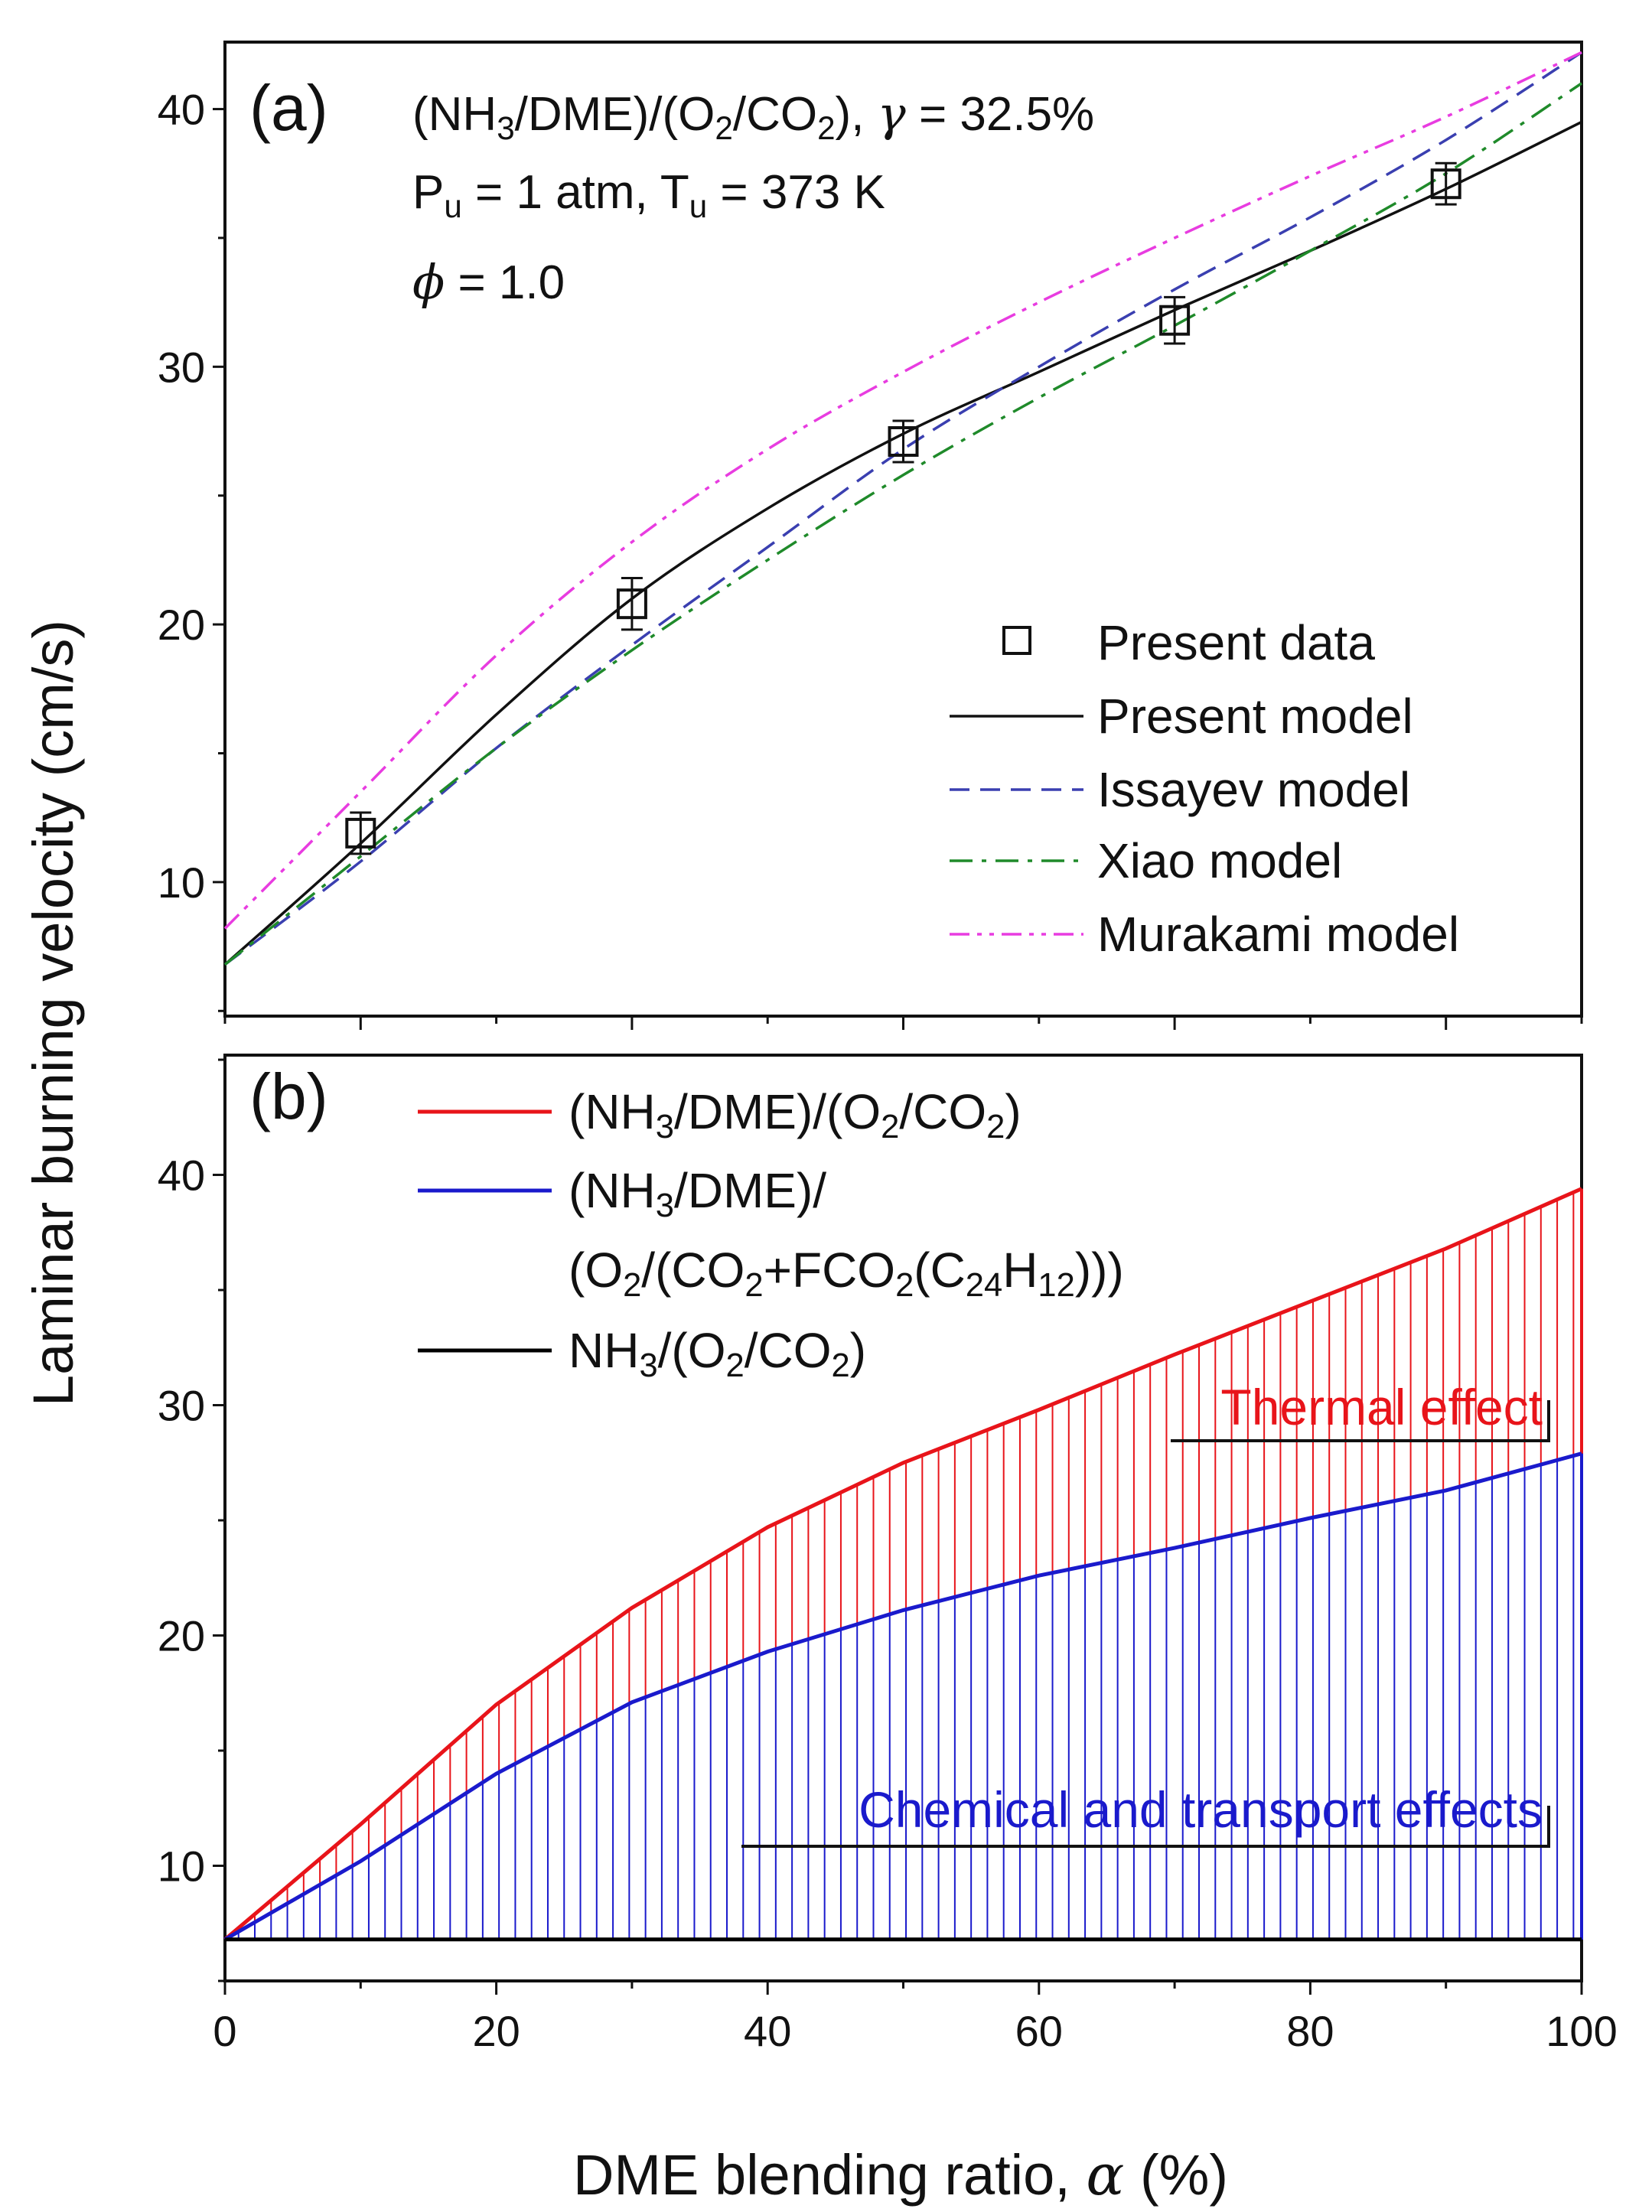  I want to click on chemical-effect-label: Chemical and transport effects, so click(1201, 1810).